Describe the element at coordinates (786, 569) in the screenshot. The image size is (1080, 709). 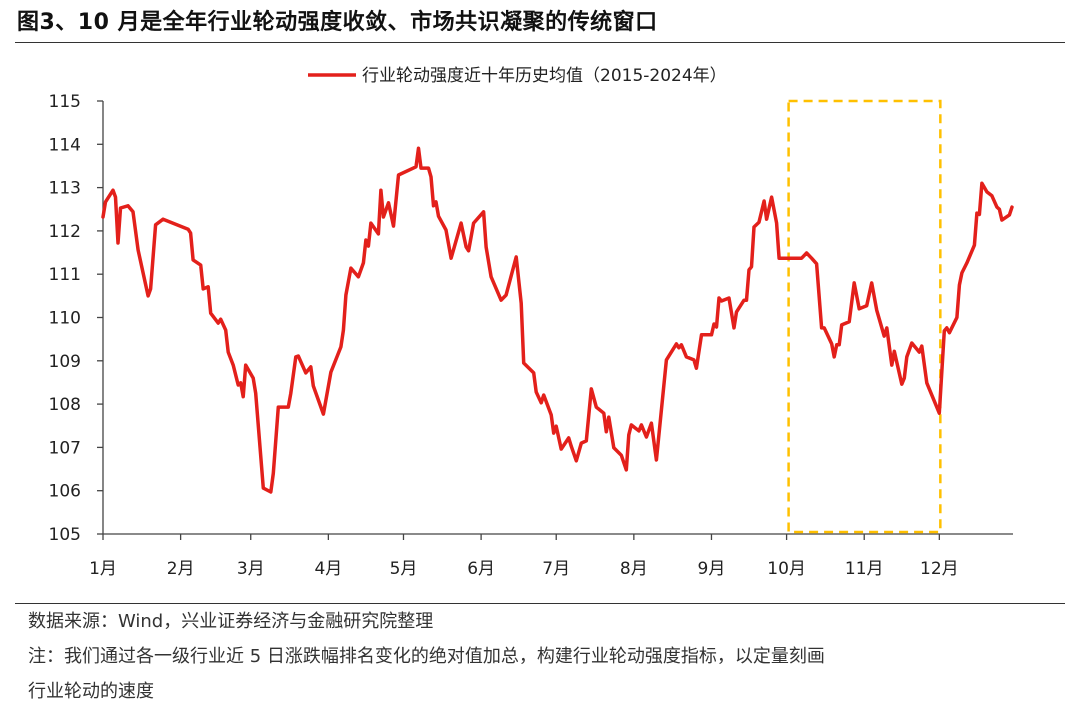
I see `x-tick-label: 10月` at that location.